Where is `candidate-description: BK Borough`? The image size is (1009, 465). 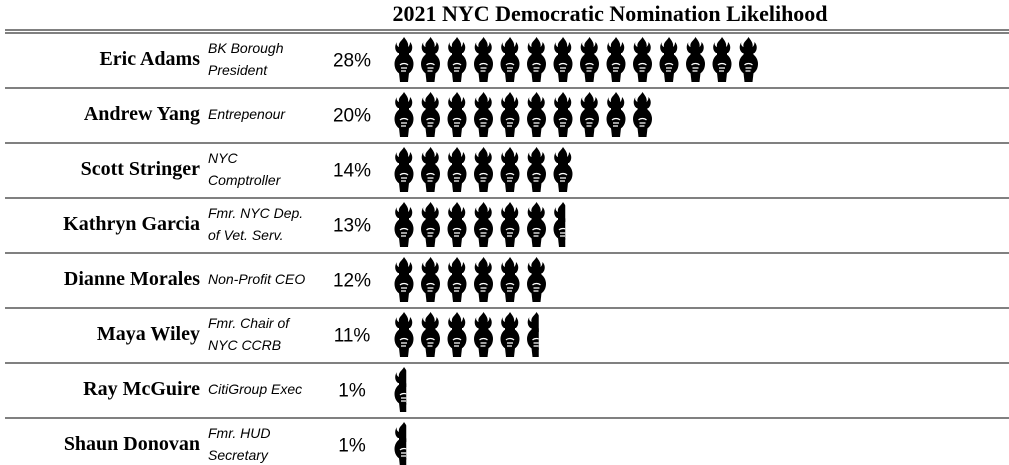 candidate-description: BK Borough is located at coordinates (246, 48).